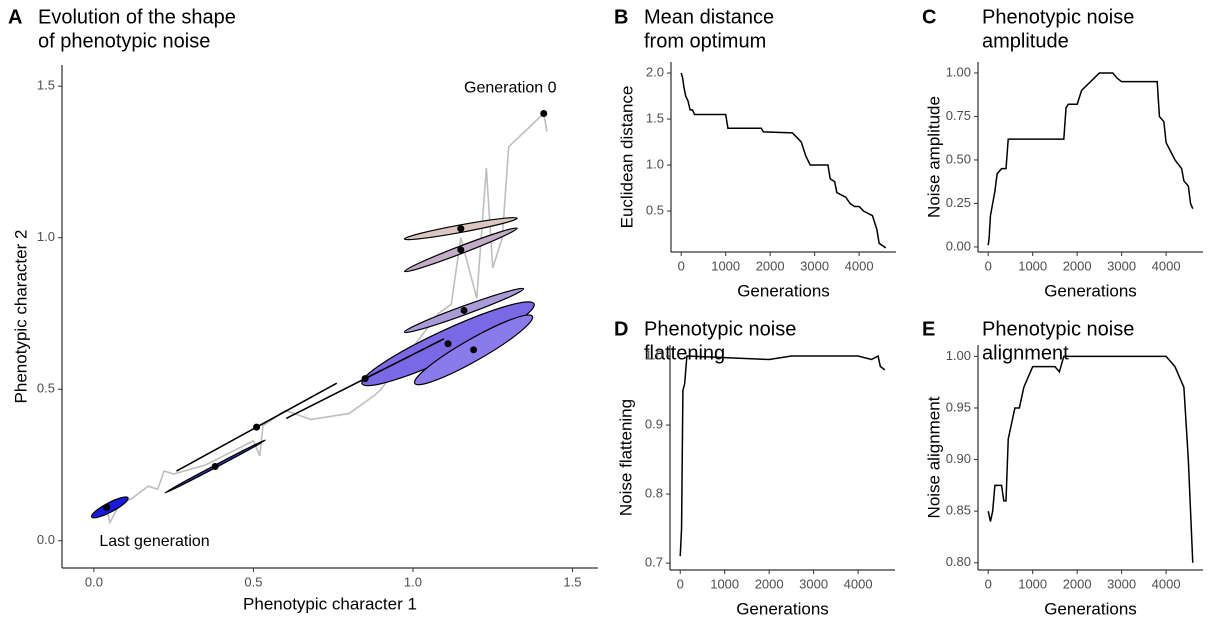  Describe the element at coordinates (958, 245) in the screenshot. I see `y-tick-label: 0.00` at that location.